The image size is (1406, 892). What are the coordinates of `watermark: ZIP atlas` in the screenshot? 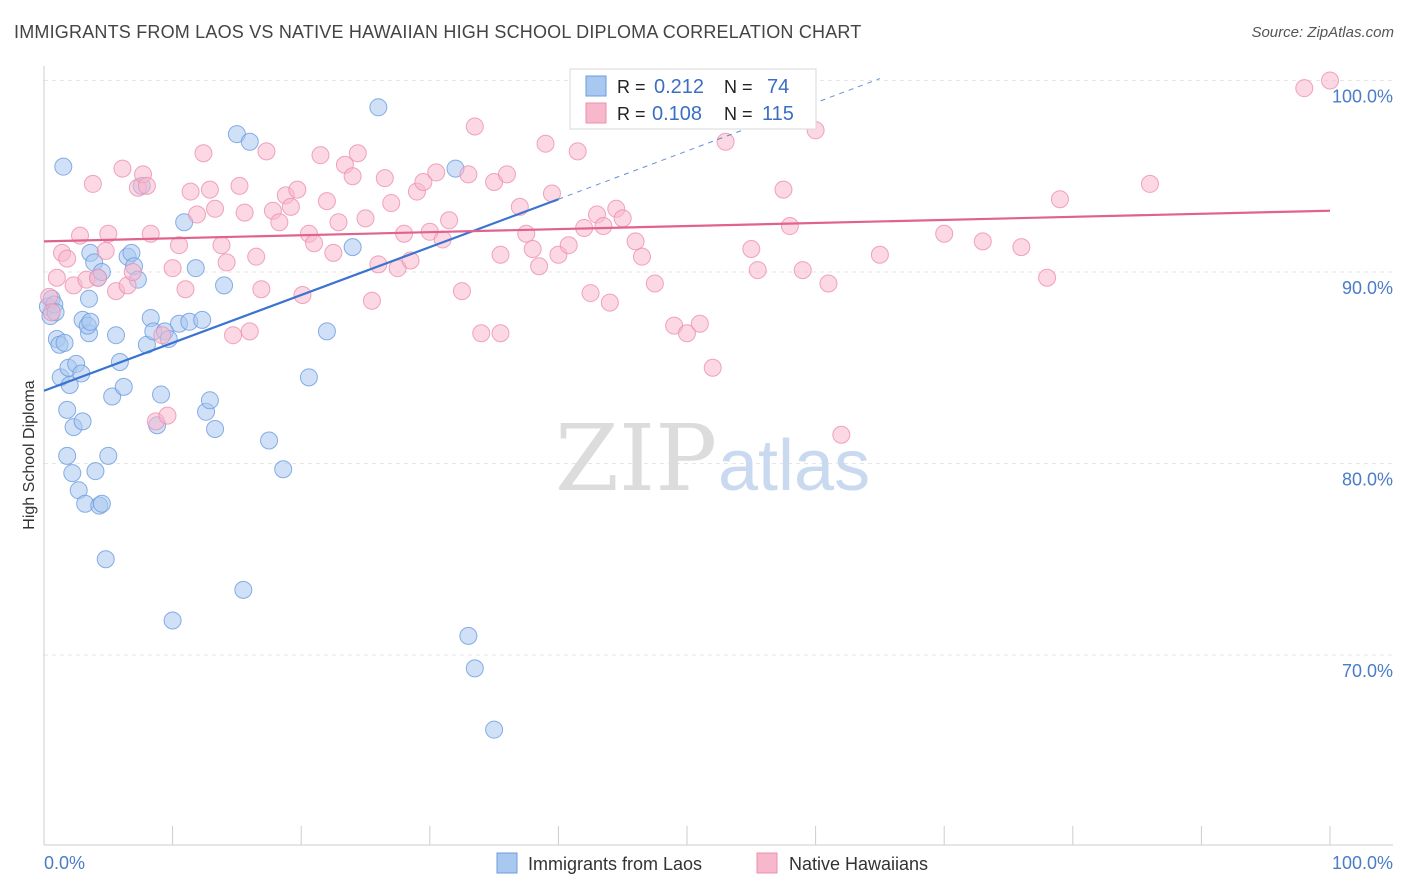 It's located at (712, 458).